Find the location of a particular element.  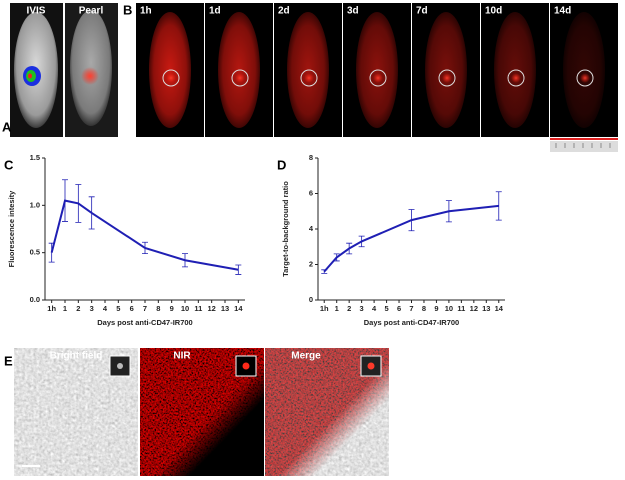

image-label: NIR is located at coordinates (182, 356).